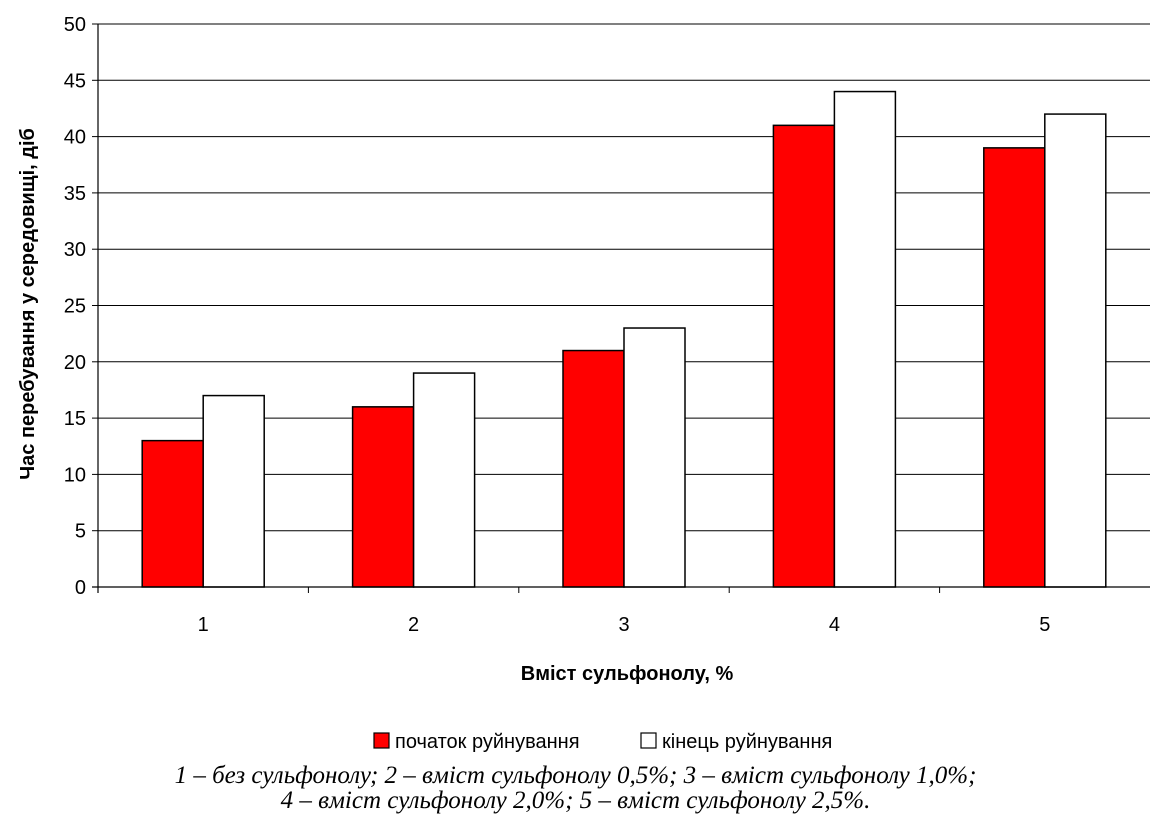 The height and width of the screenshot is (814, 1151). What do you see at coordinates (75, 81) in the screenshot?
I see `y-tick-label: 45` at bounding box center [75, 81].